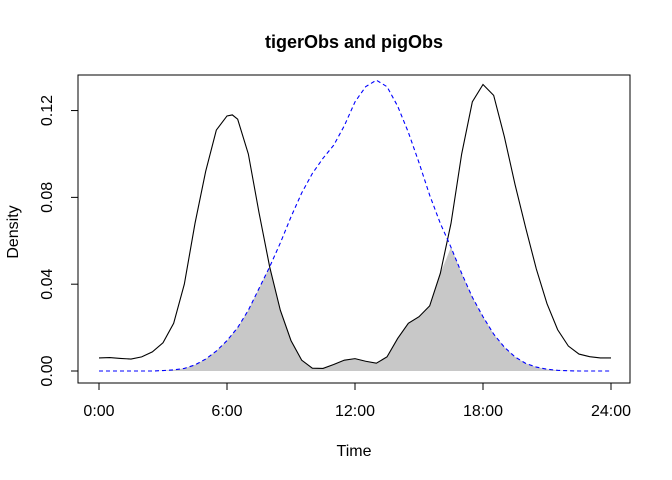  What do you see at coordinates (47, 284) in the screenshot?
I see `y-tick-label-1: 0.04` at bounding box center [47, 284].